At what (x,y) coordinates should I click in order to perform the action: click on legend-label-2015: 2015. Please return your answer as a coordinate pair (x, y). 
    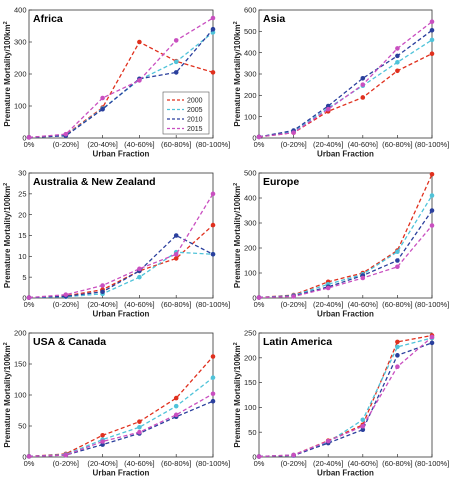
    Looking at the image, I should click on (195, 129).